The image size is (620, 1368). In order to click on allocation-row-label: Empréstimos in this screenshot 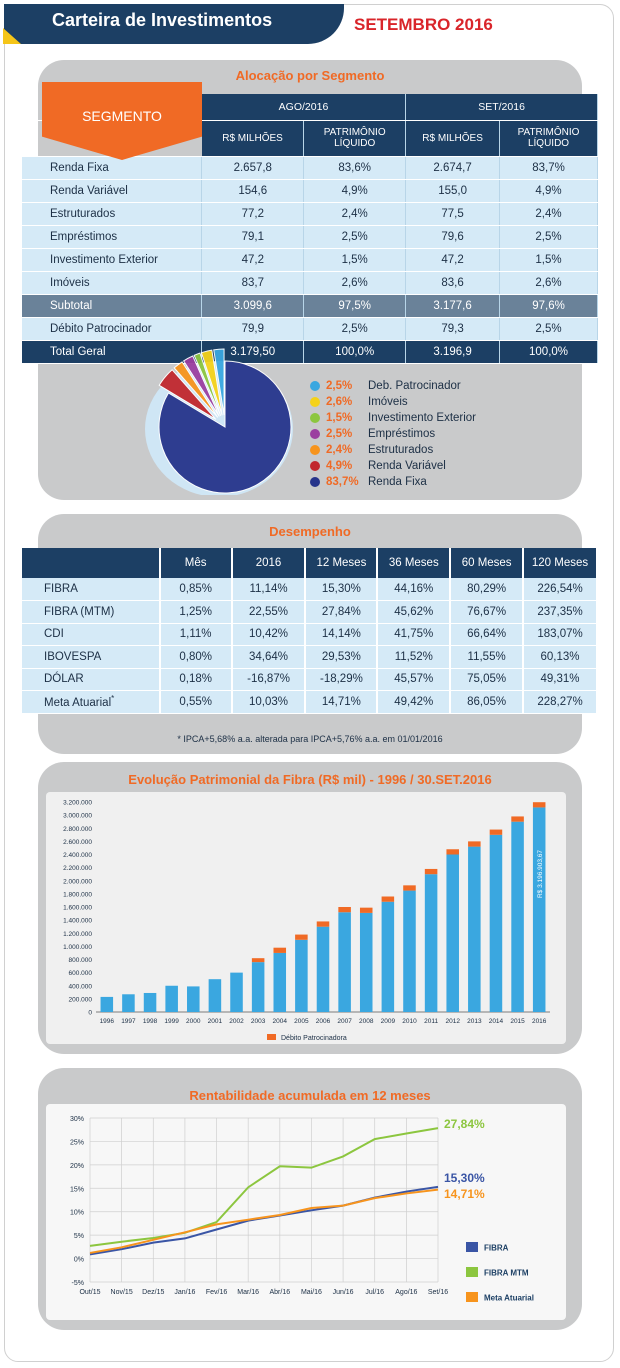, I will do `click(112, 237)`.